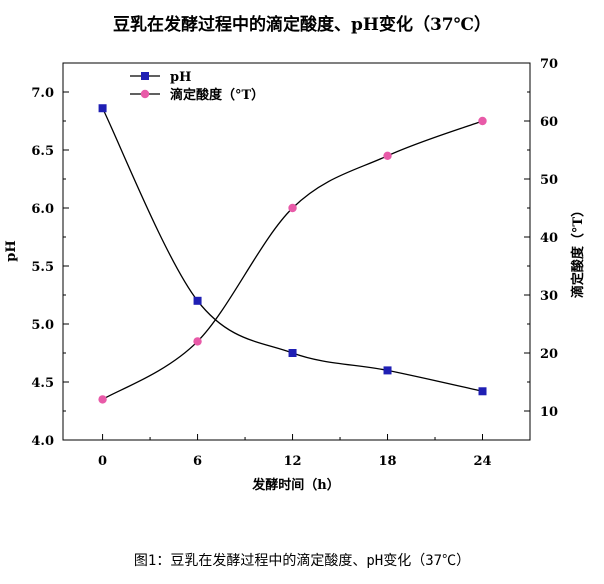 The height and width of the screenshot is (584, 604). I want to click on legend-item-ph: pH, so click(160, 77).